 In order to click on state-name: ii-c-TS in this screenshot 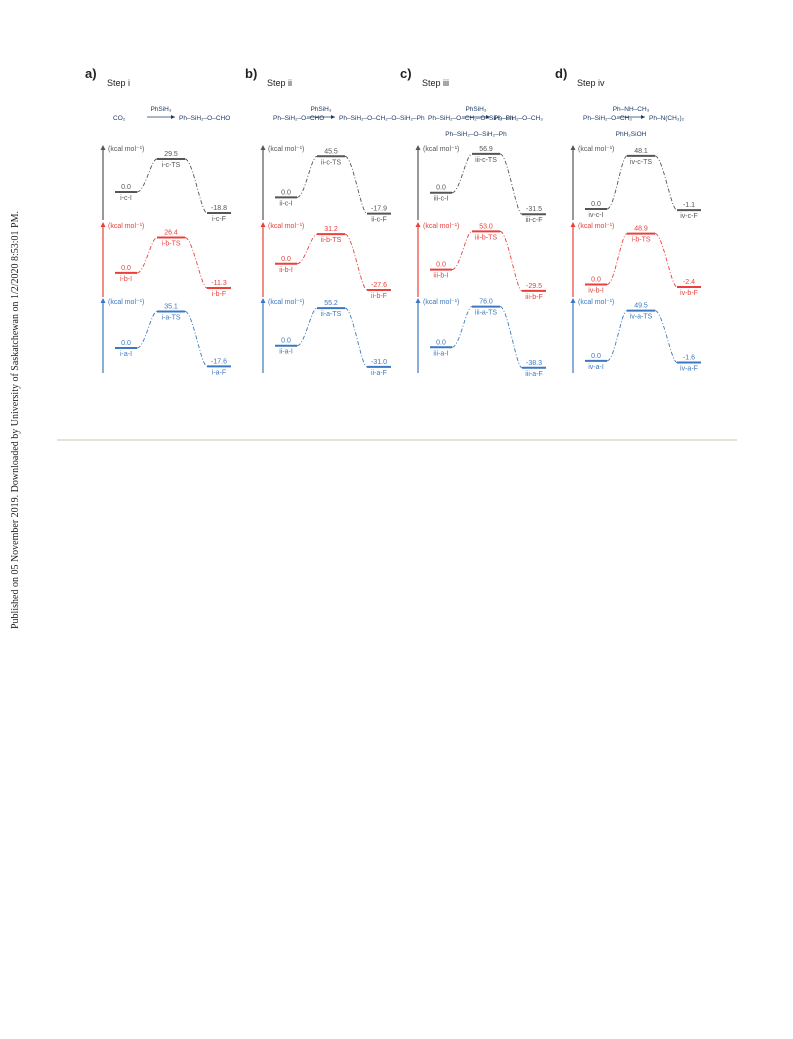, I will do `click(331, 162)`.